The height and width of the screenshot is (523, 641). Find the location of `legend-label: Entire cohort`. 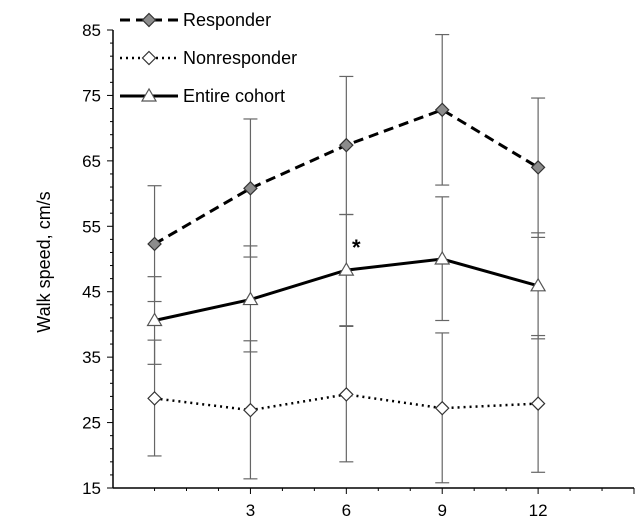

legend-label: Entire cohort is located at coordinates (234, 96).